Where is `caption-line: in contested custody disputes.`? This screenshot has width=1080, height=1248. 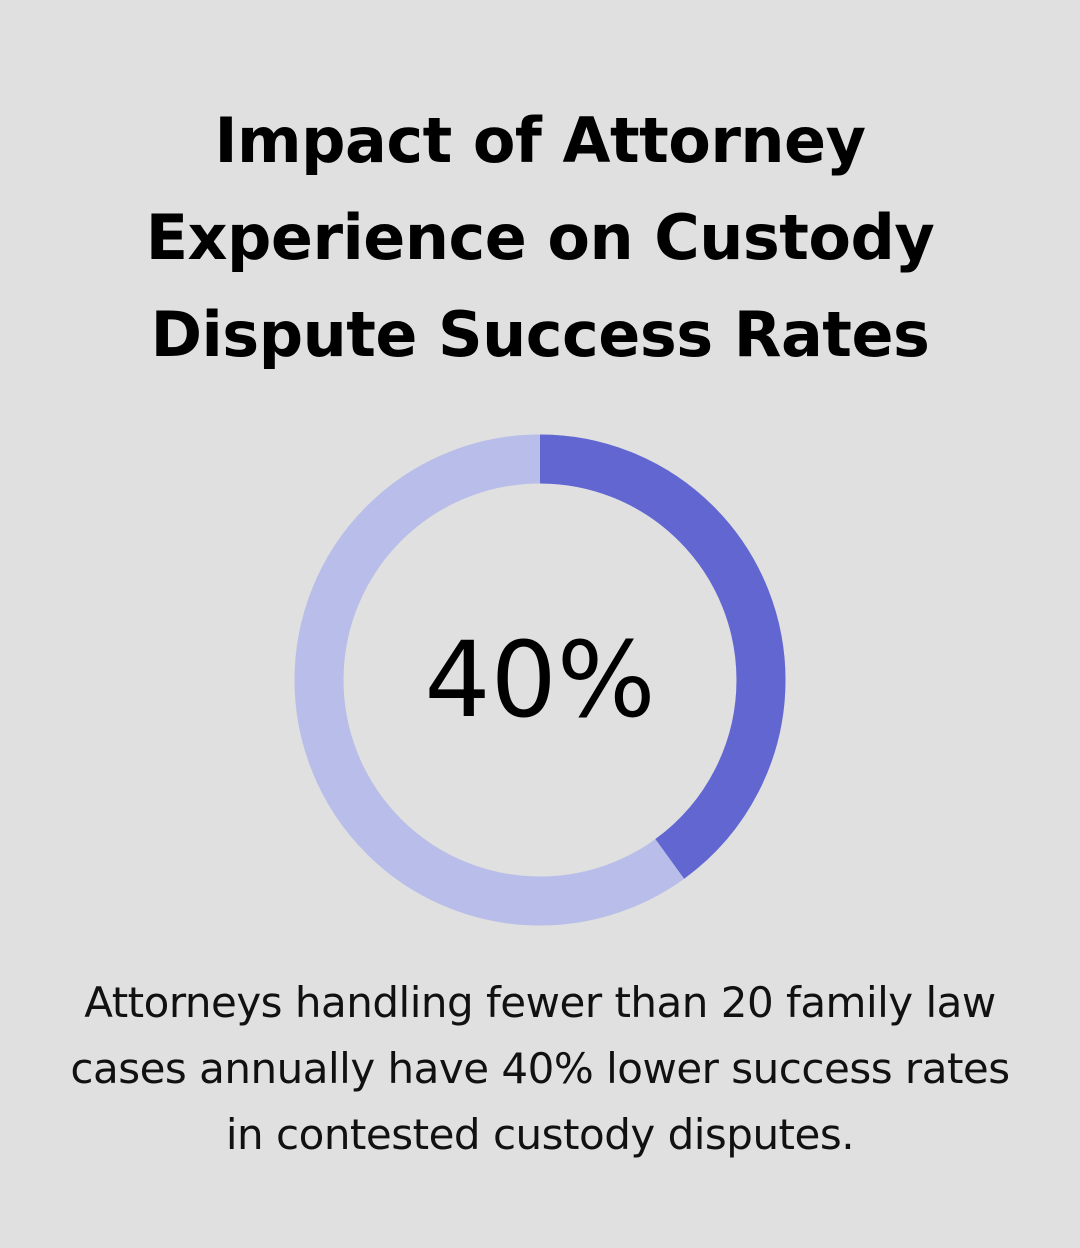 caption-line: in contested custody disputes. is located at coordinates (540, 1134).